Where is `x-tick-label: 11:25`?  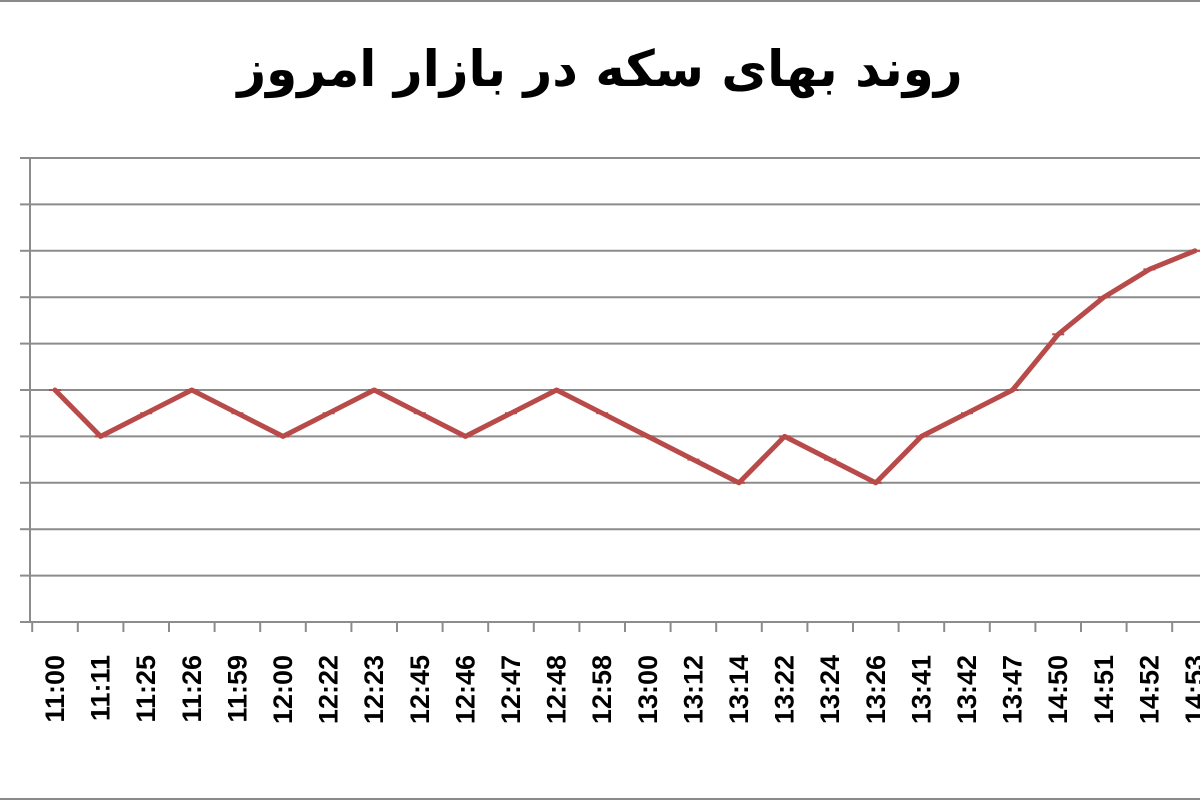 x-tick-label: 11:25 is located at coordinates (146, 689).